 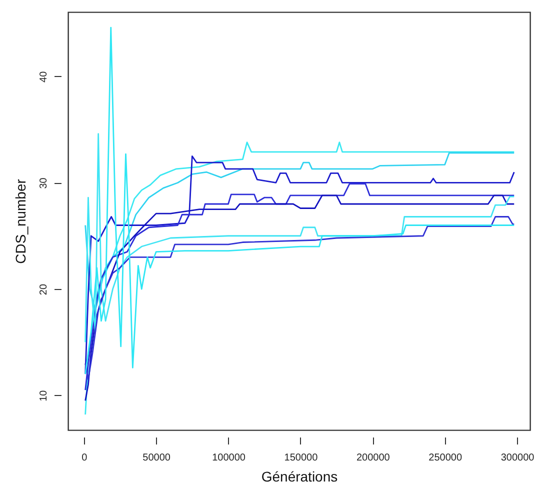 I want to click on y-tick-label: 10, so click(x=44, y=396).